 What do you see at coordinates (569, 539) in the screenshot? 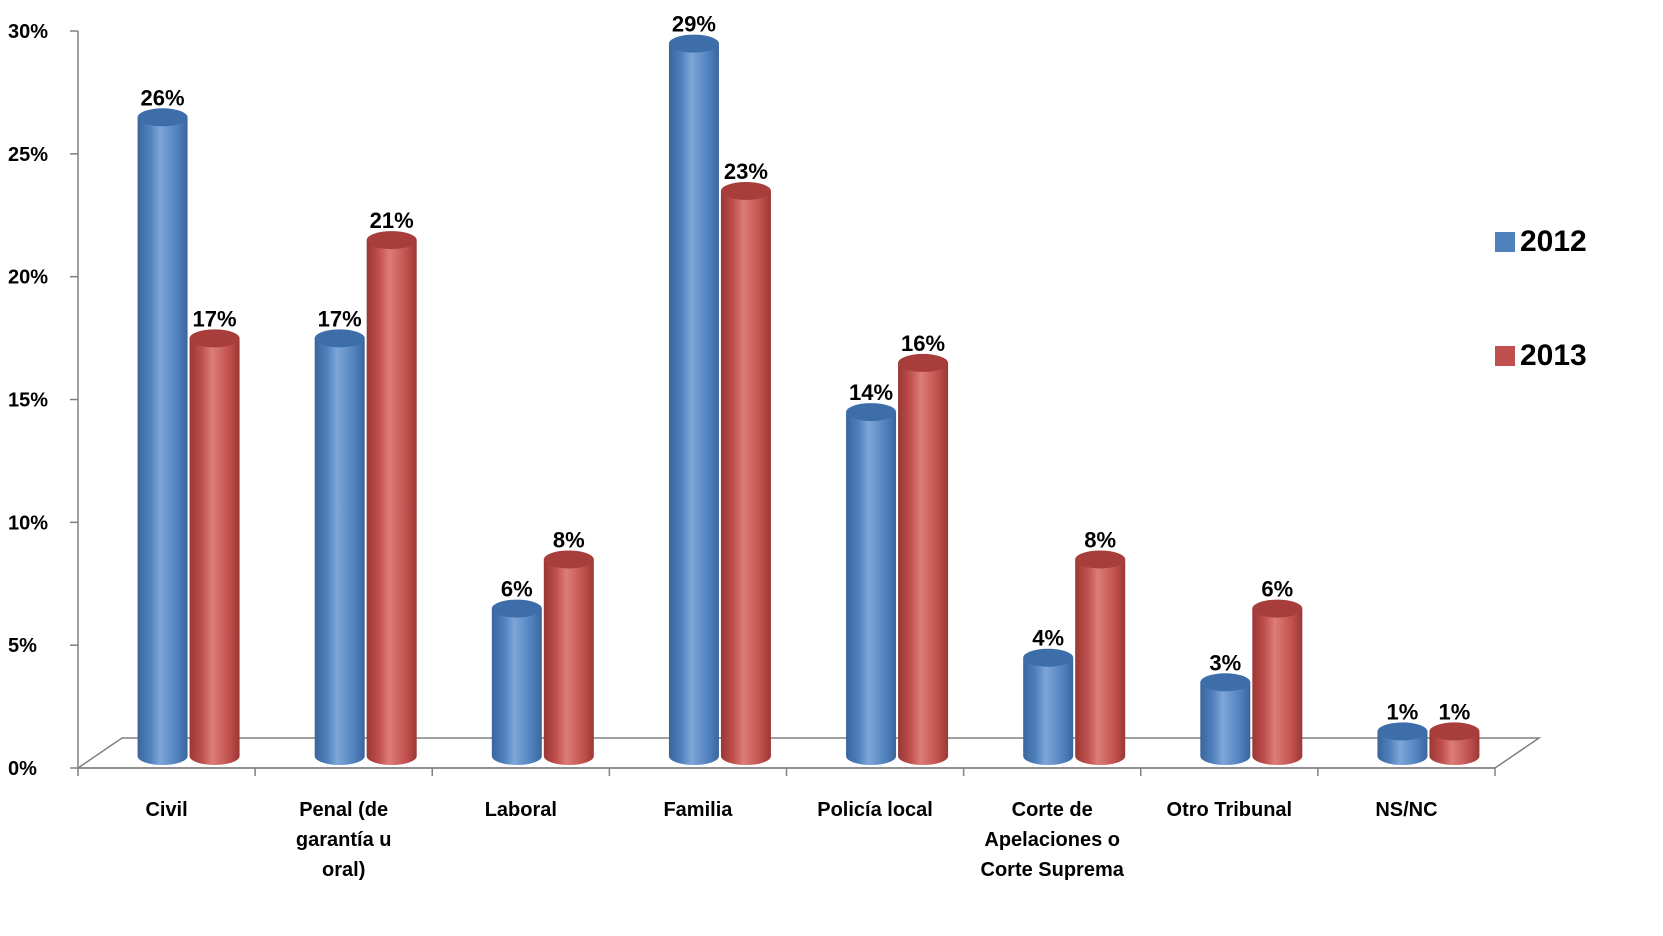
I see `data-label-2013-2: 8%` at bounding box center [569, 539].